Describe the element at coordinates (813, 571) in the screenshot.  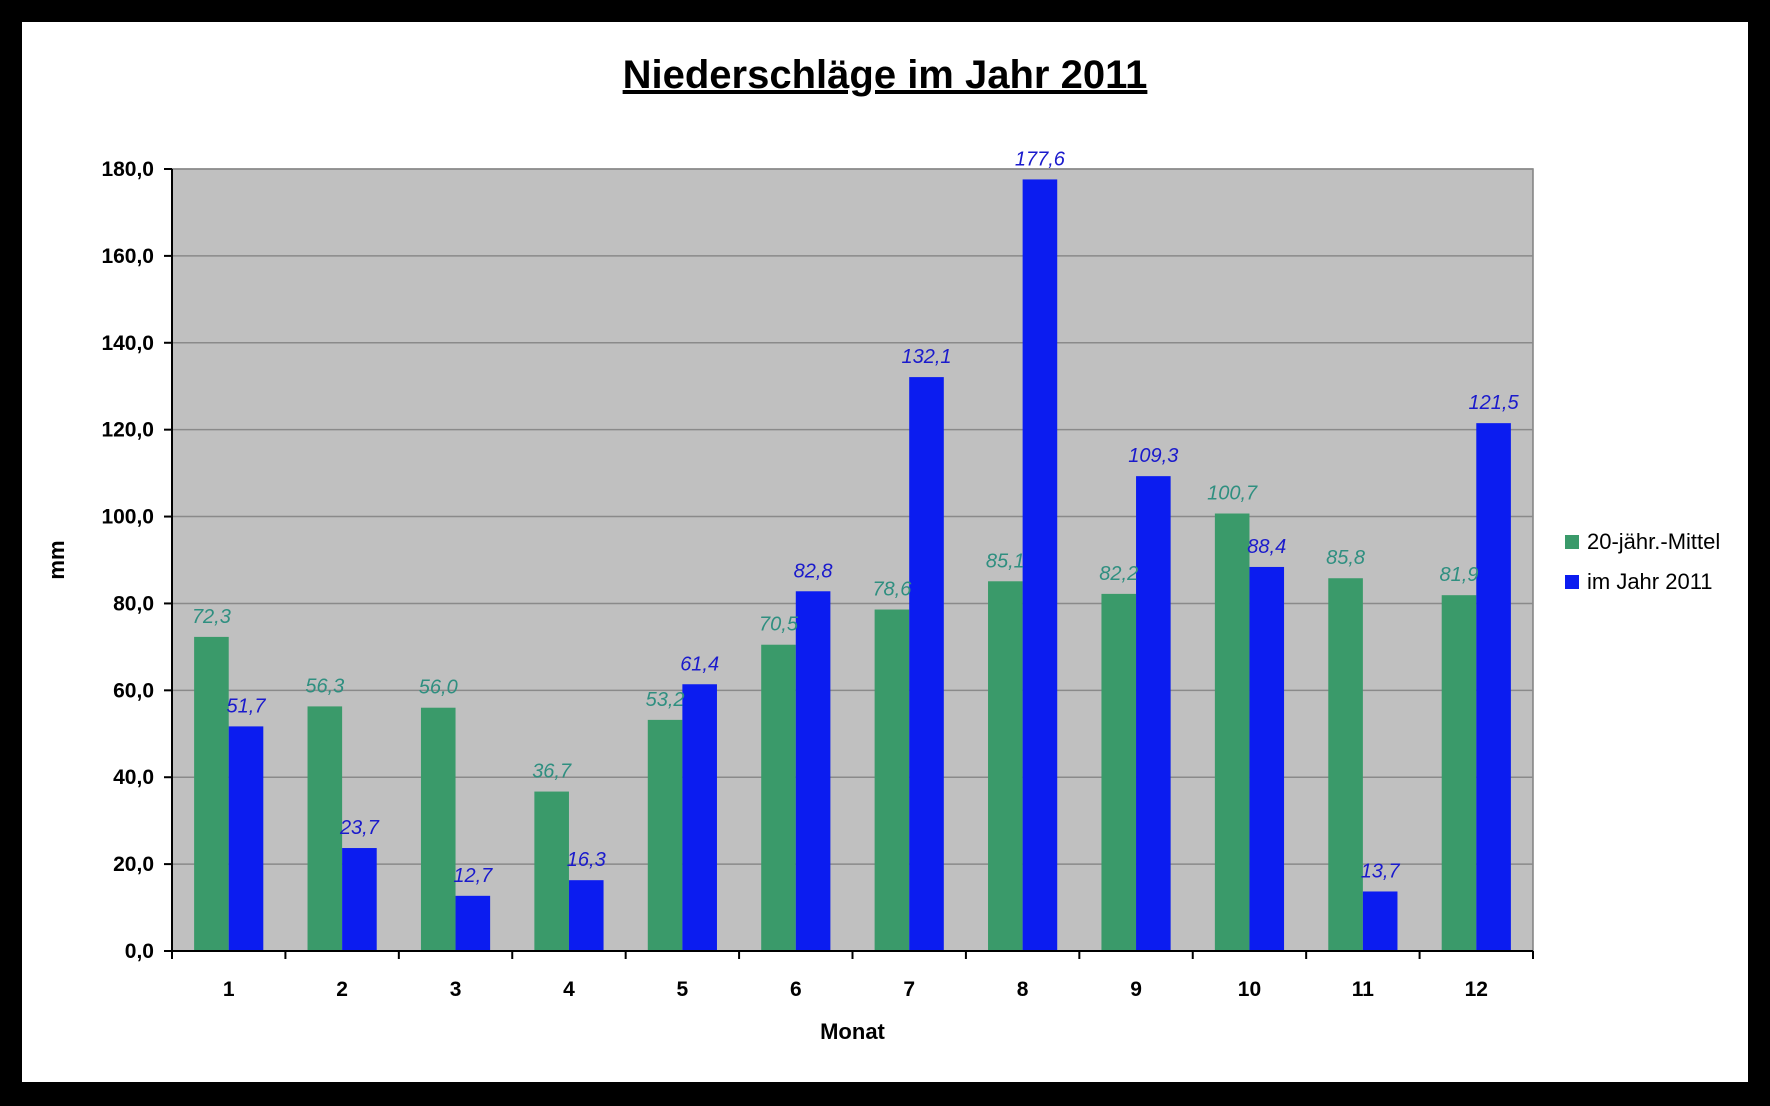
I see `data-label: 82,8` at that location.